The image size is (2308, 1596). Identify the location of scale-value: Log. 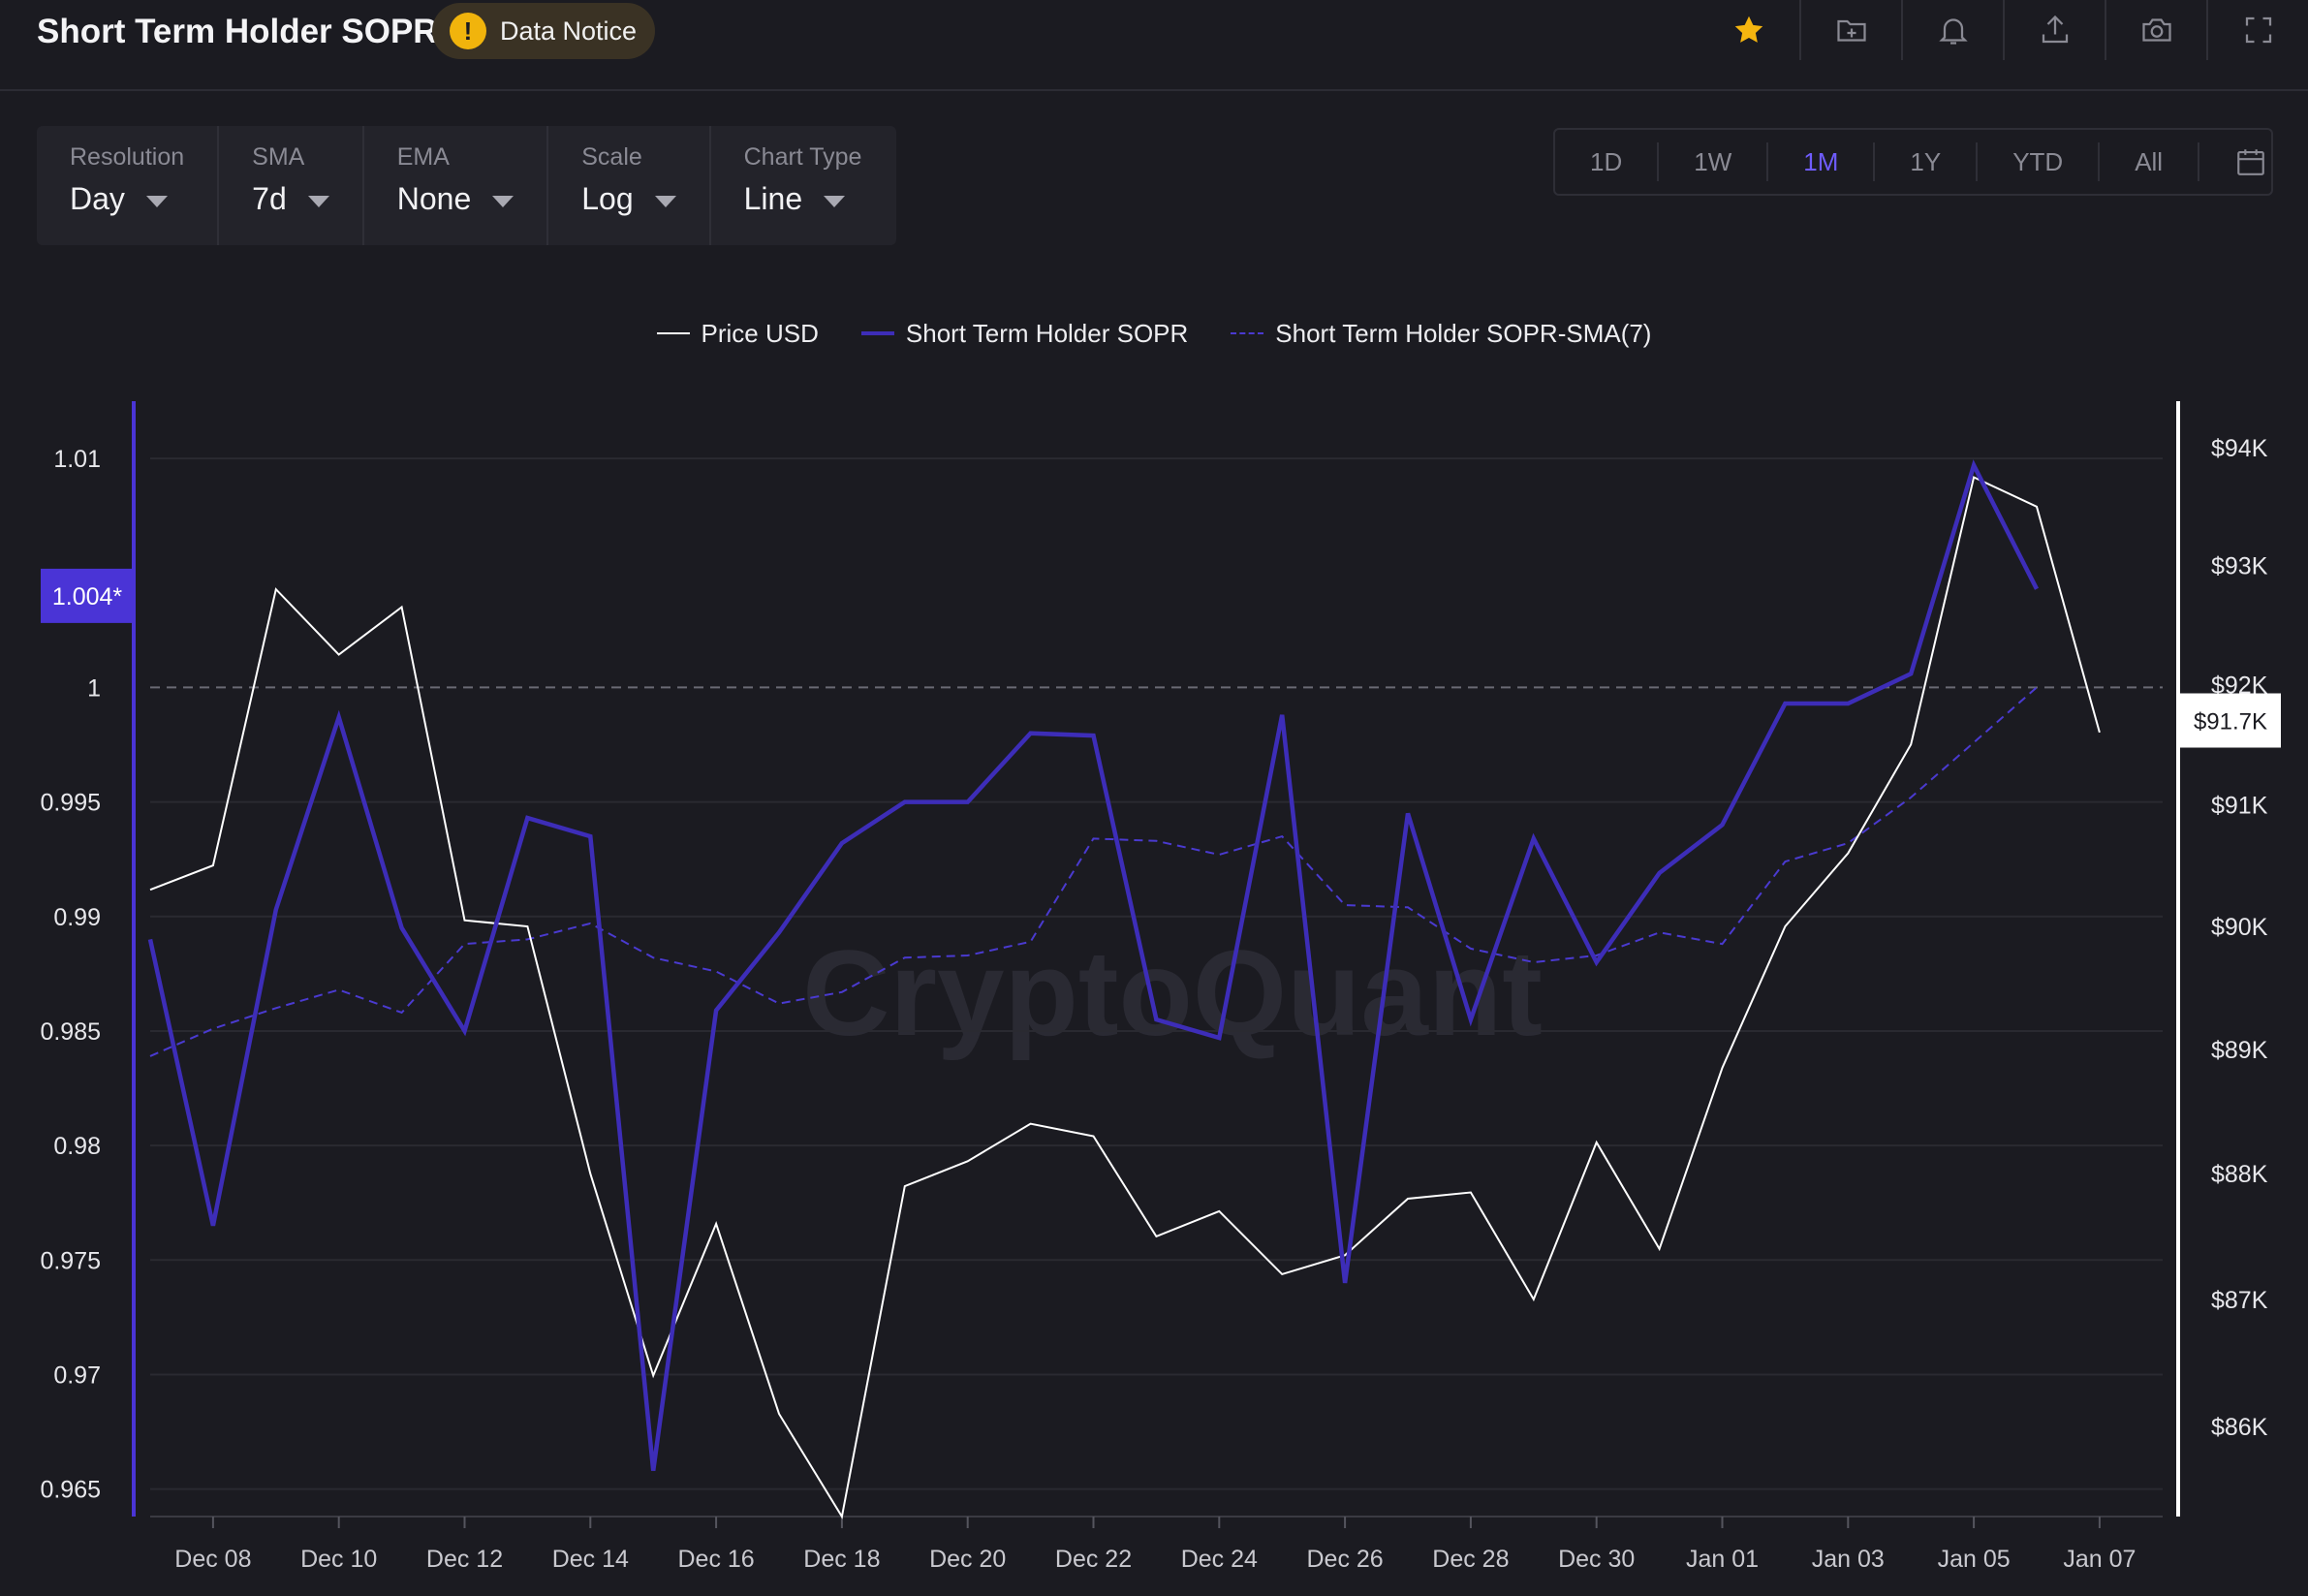
(607, 198).